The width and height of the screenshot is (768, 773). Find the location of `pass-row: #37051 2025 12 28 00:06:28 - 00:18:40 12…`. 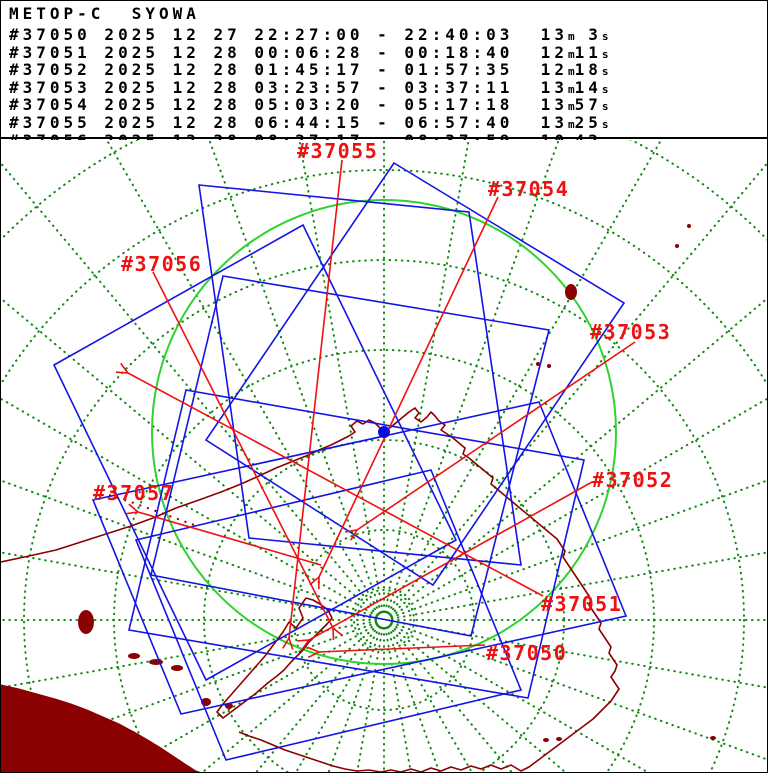

pass-row: #37051 2025 12 28 00:06:28 - 00:18:40 12… is located at coordinates (309, 52).